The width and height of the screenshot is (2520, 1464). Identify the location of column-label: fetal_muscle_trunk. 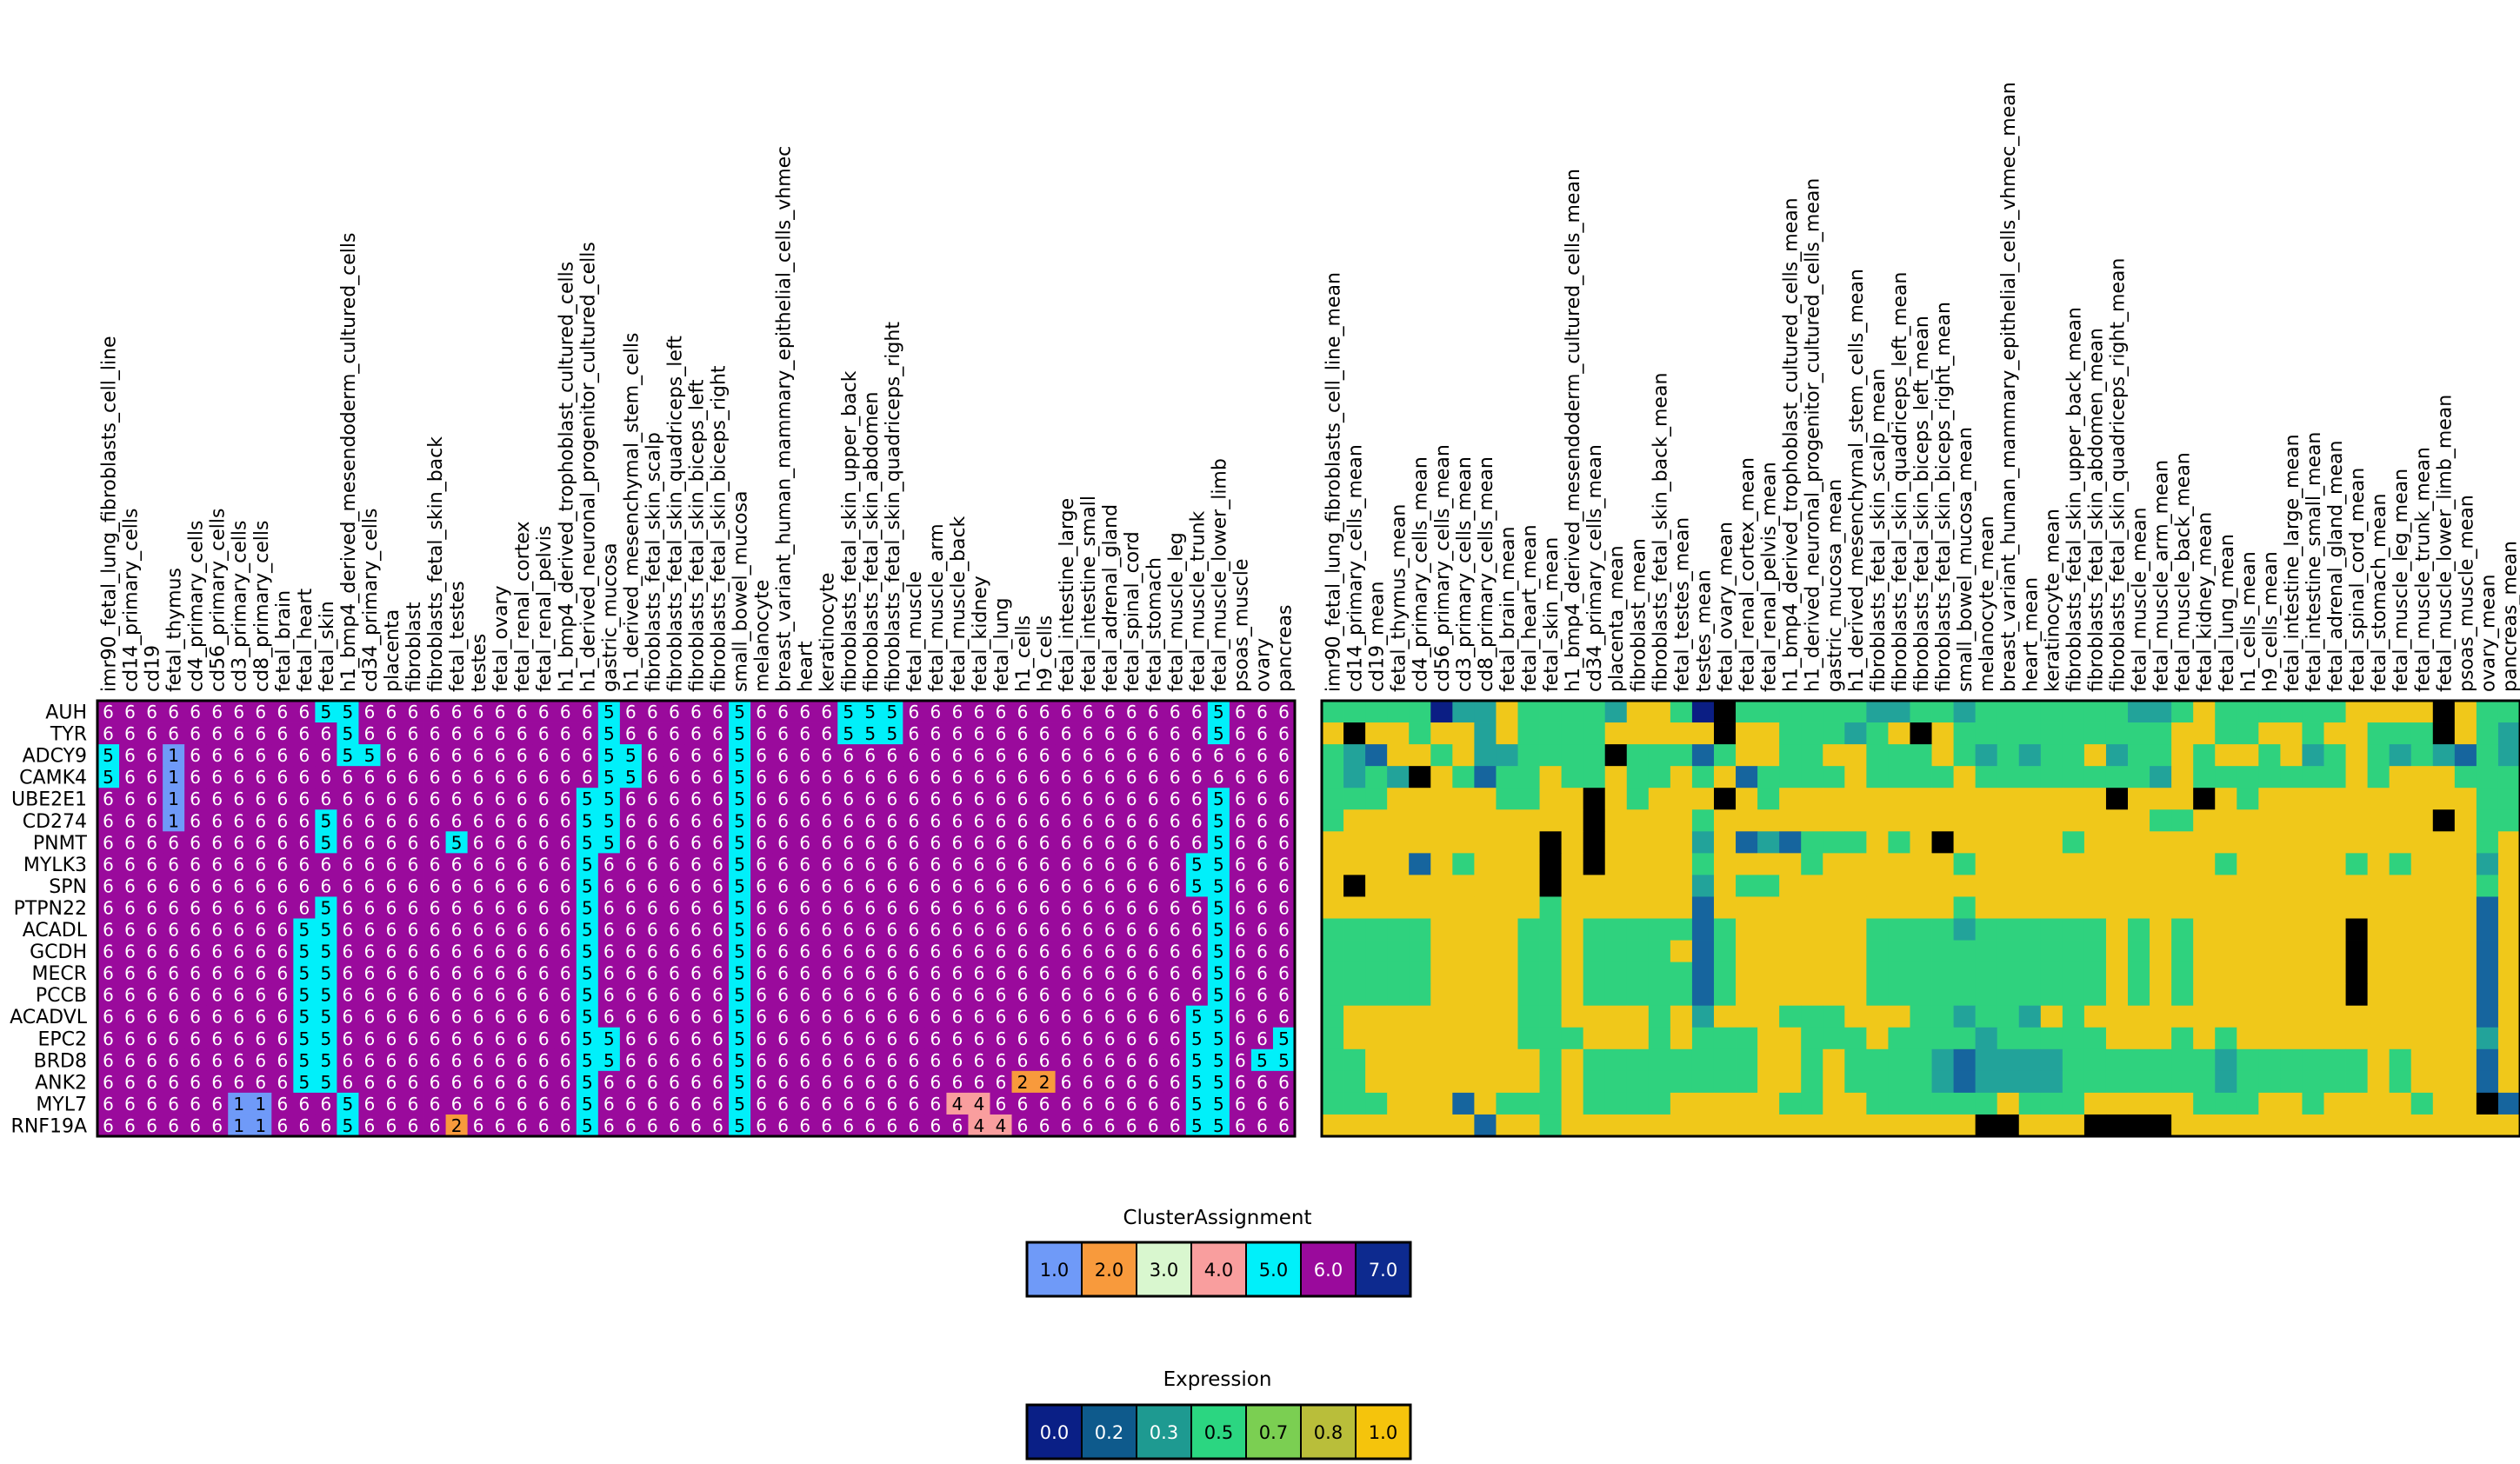
(1198, 601).